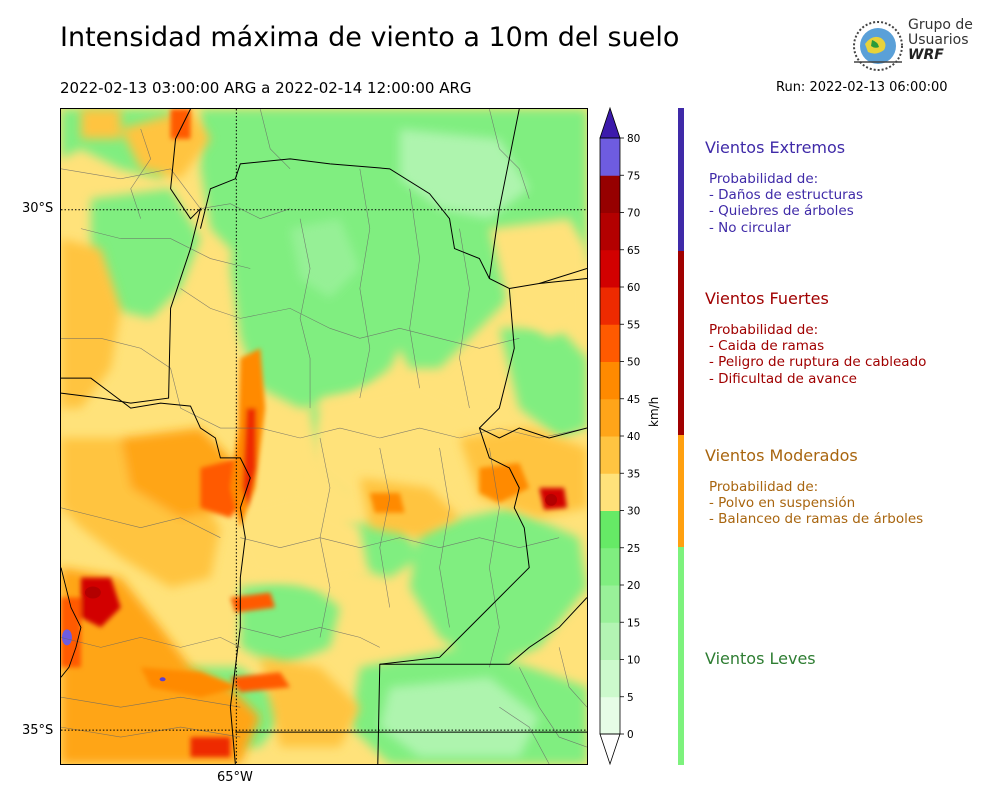 The height and width of the screenshot is (800, 1000). I want to click on category-light-title: Vientos Leves, so click(760, 658).